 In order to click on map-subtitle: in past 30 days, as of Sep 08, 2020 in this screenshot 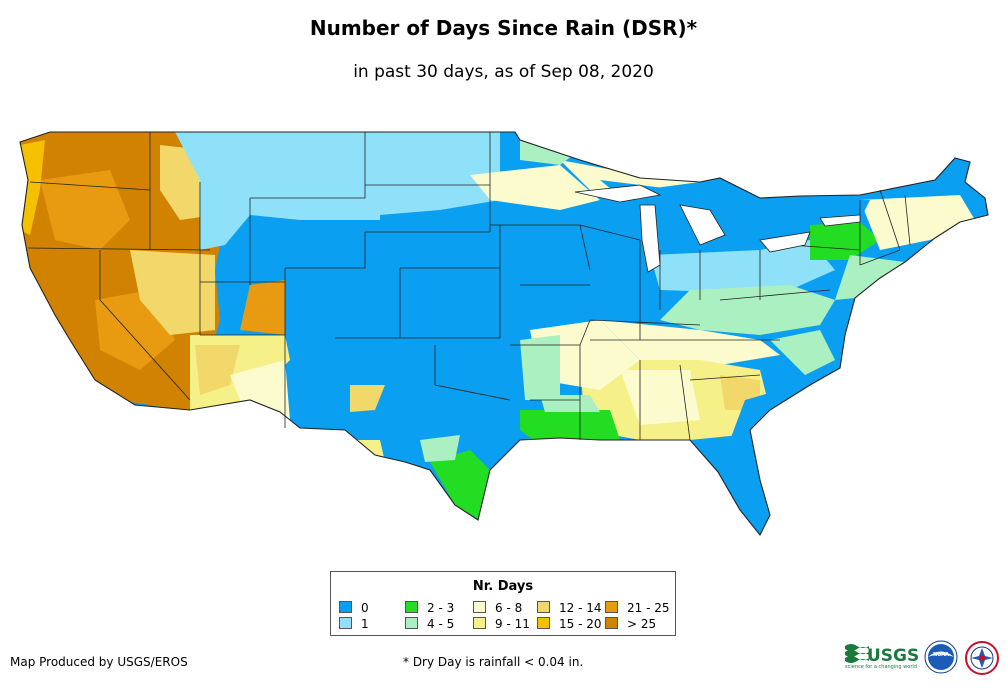, I will do `click(503, 72)`.